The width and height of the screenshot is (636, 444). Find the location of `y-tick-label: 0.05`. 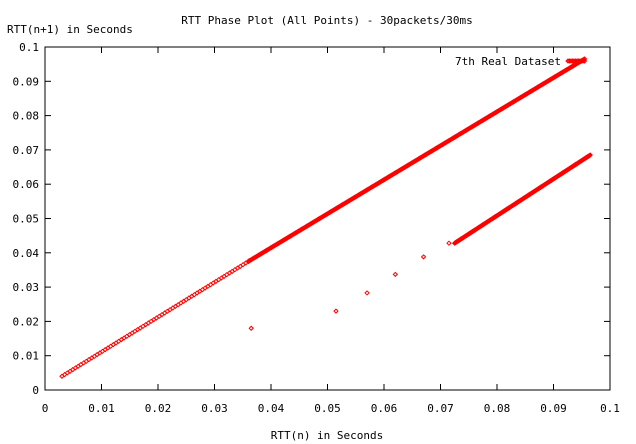

y-tick-label: 0.05 is located at coordinates (26, 219).